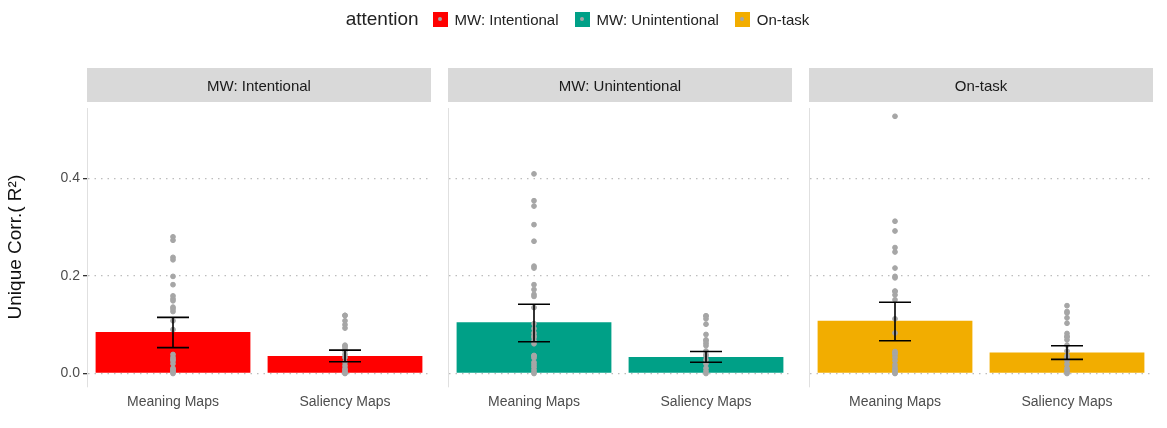 Image resolution: width=1167 pixels, height=428 pixels. Describe the element at coordinates (70, 177) in the screenshot. I see `y-tick-label: 0.4` at that location.